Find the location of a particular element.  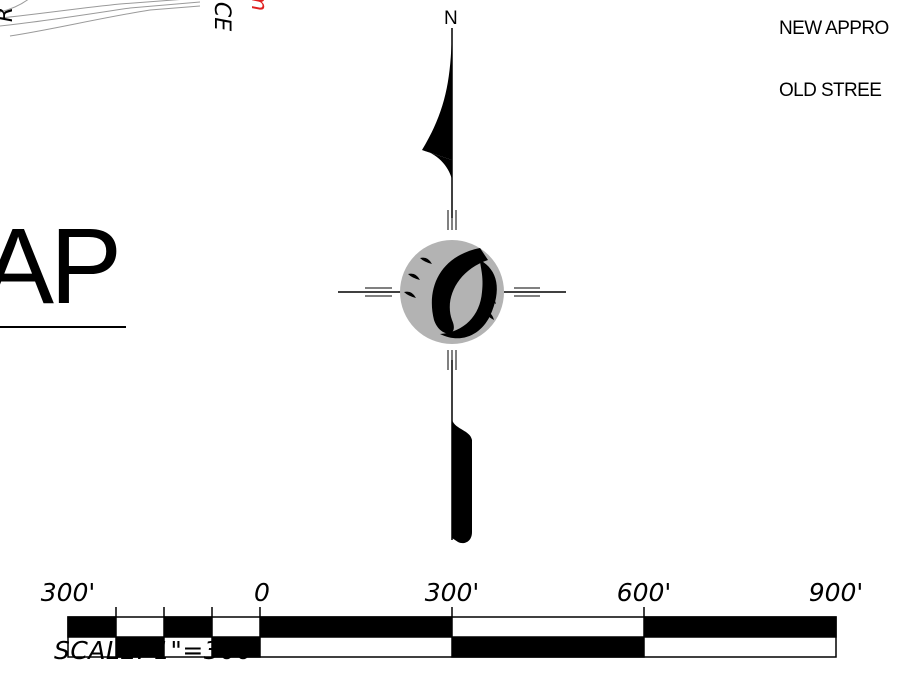

red-label-fragment: m is located at coordinates (259, 6).